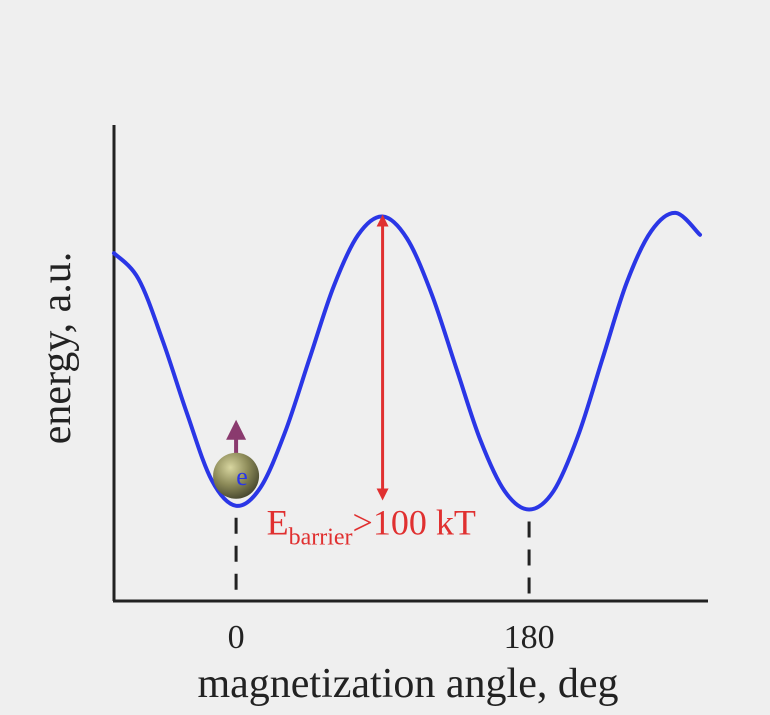  Describe the element at coordinates (57, 348) in the screenshot. I see `y-axis-title: energy, a.u.` at that location.